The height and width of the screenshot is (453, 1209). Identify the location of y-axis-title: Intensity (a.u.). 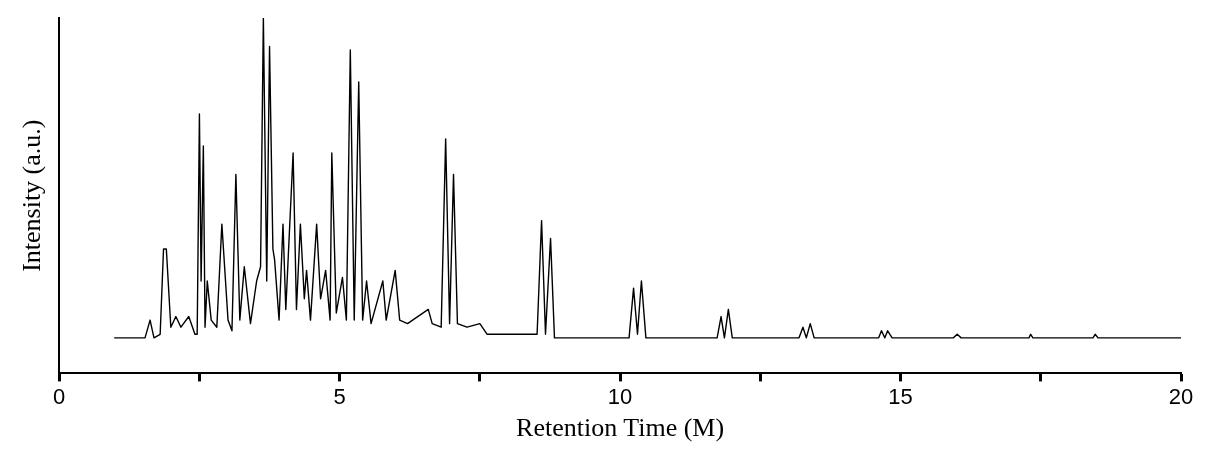
(32, 195).